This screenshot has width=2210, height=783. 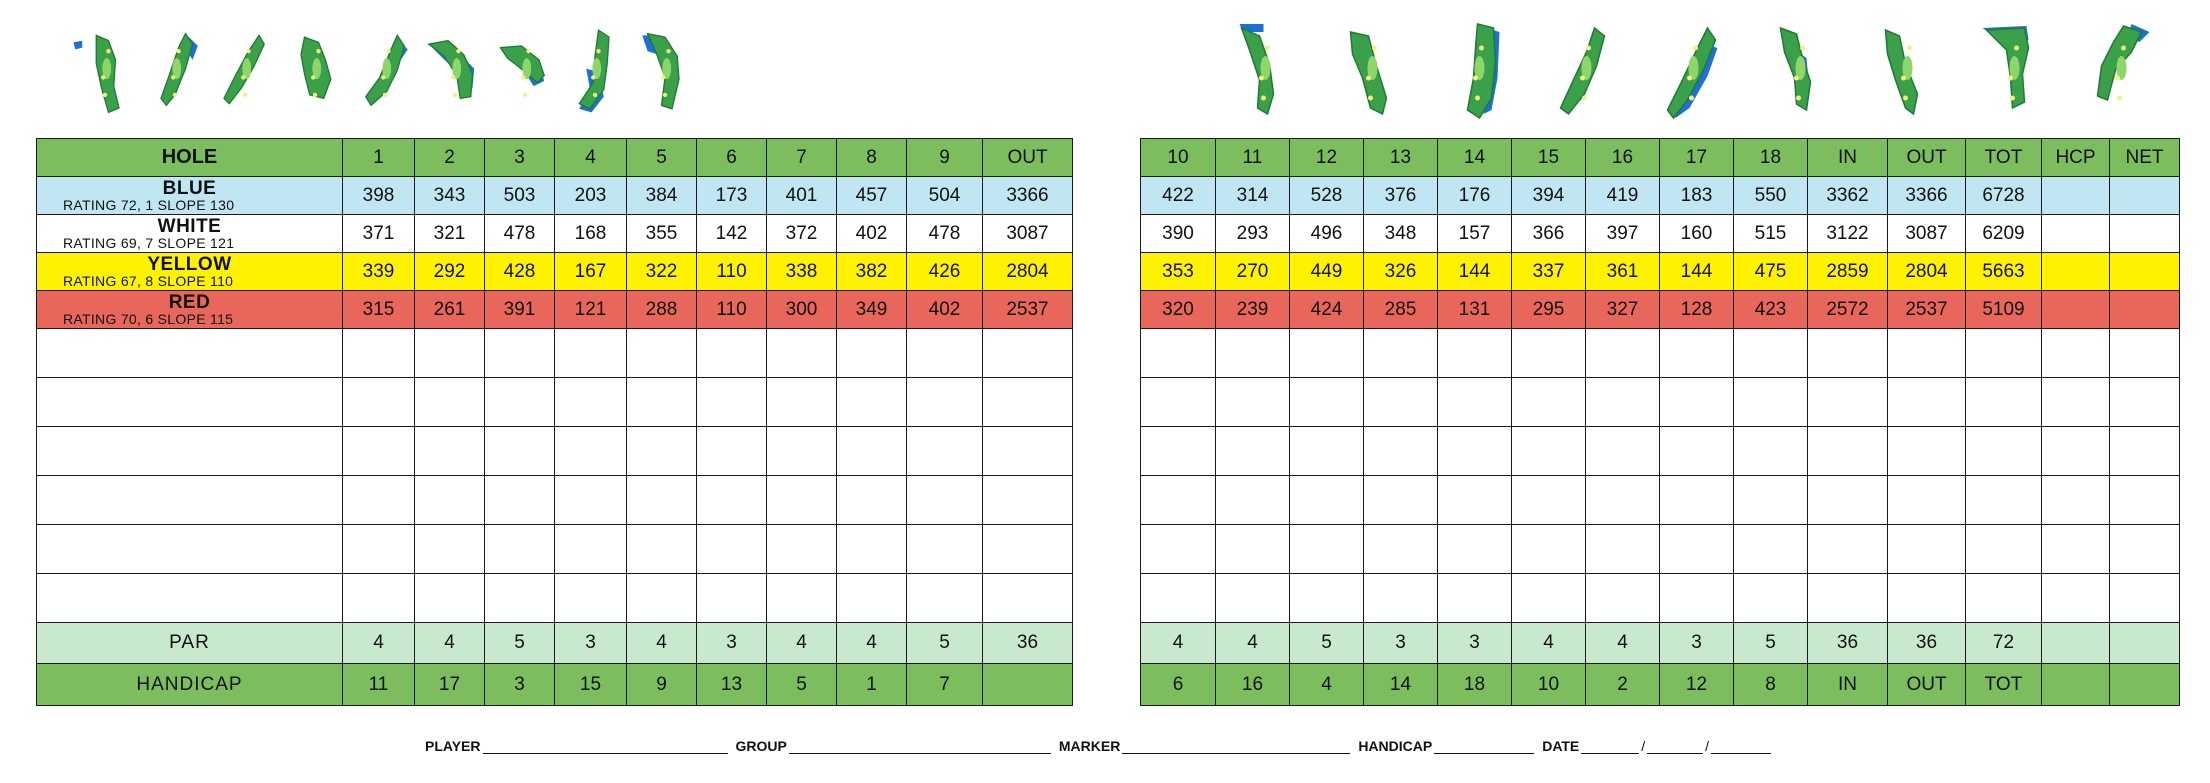 I want to click on player-field, so click(x=605, y=746).